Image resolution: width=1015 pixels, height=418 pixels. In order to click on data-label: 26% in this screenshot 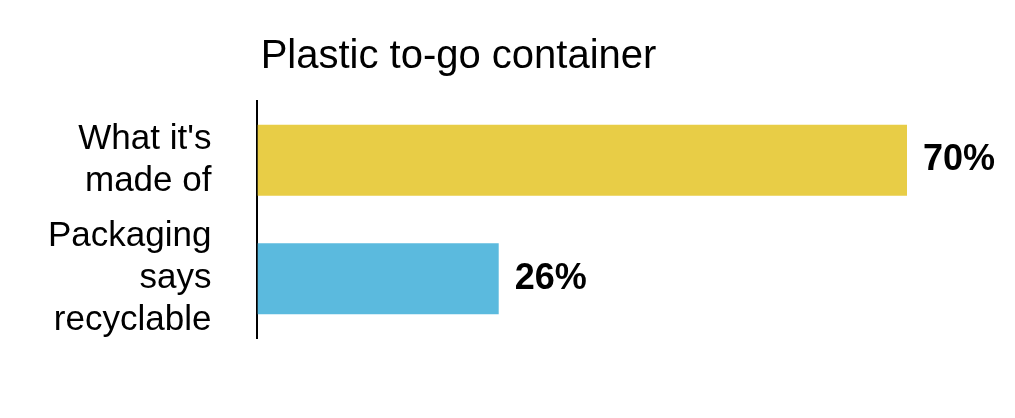, I will do `click(550, 276)`.